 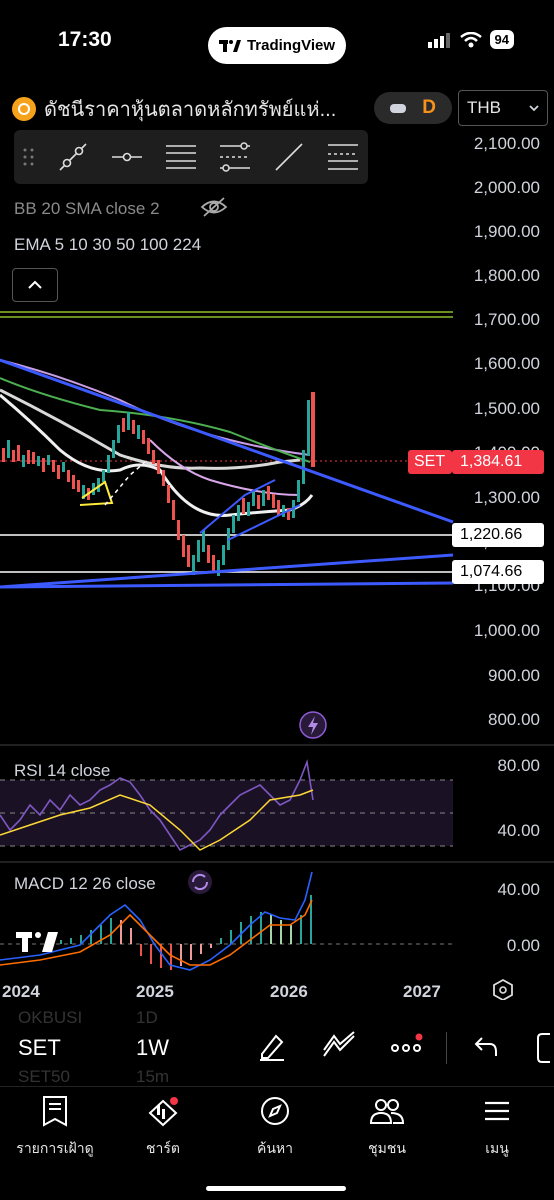 I want to click on hide-eye-icon, so click(x=214, y=207).